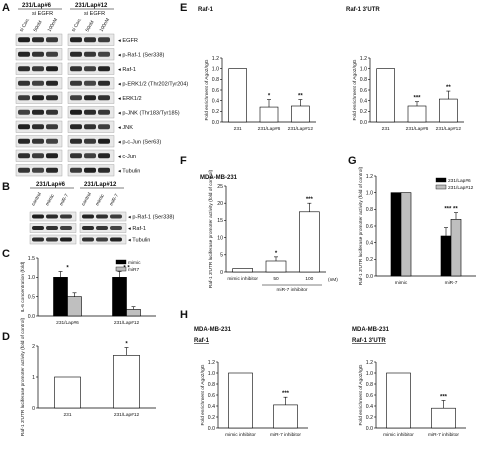 The width and height of the screenshot is (480, 453). What do you see at coordinates (127, 323) in the screenshot?
I see `panel-c-x-tick: 231/Lap#12` at bounding box center [127, 323].